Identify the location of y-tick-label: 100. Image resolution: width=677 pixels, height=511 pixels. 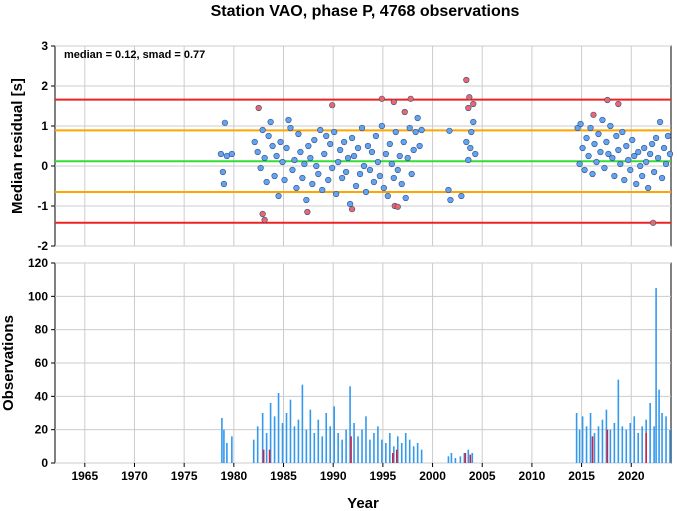
(38, 296).